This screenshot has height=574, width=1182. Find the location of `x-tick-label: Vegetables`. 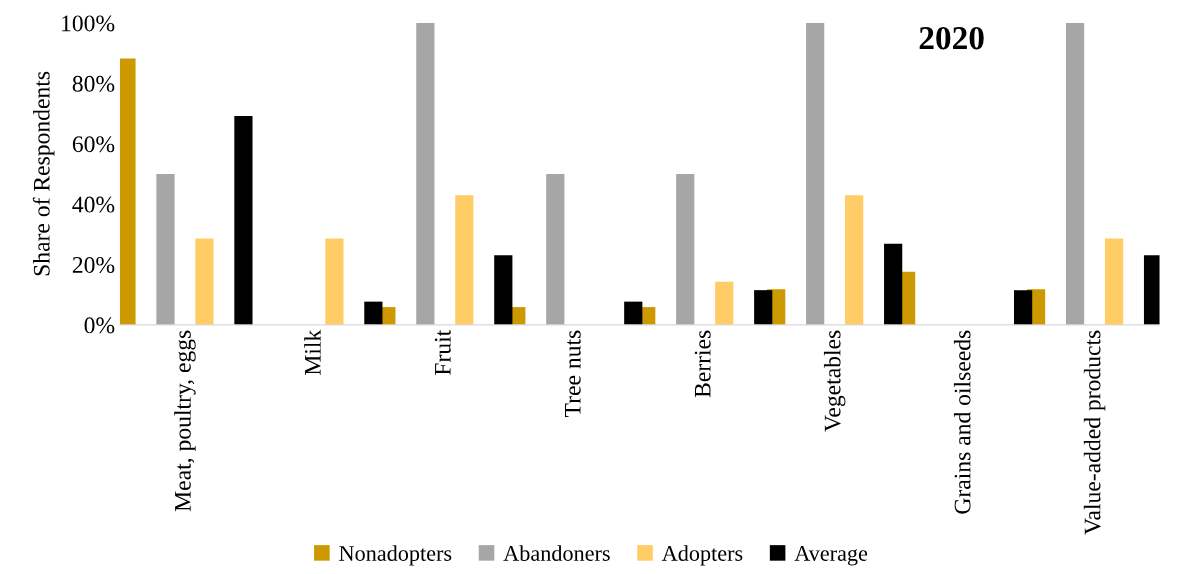

x-tick-label: Vegetables is located at coordinates (834, 381).